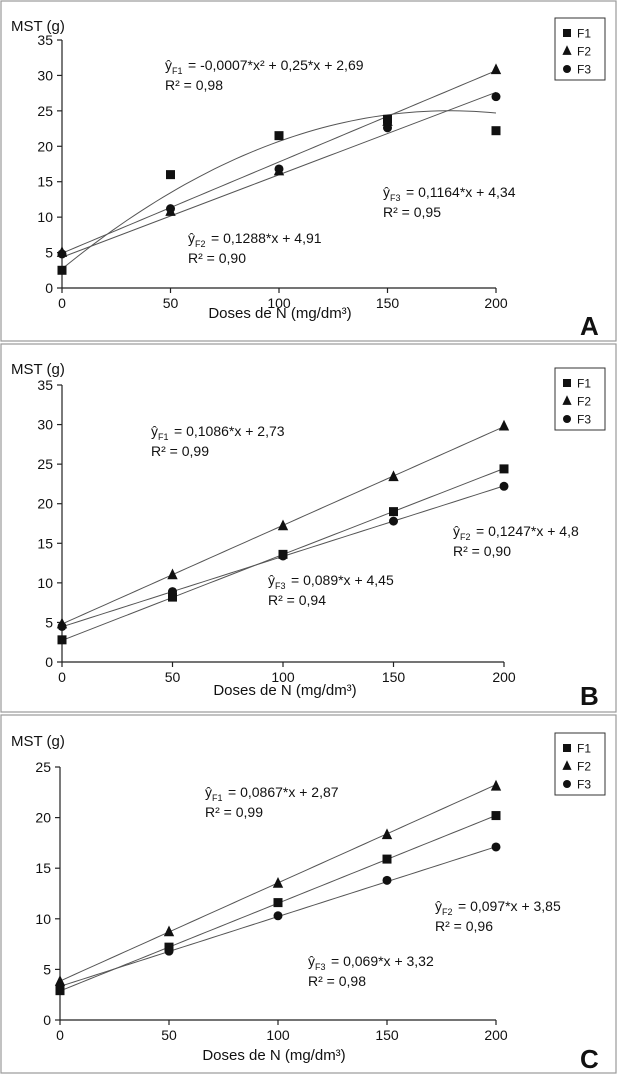 This screenshot has height=1080, width=617. I want to click on panel-c-x-tick-label: 100, so click(278, 1035).